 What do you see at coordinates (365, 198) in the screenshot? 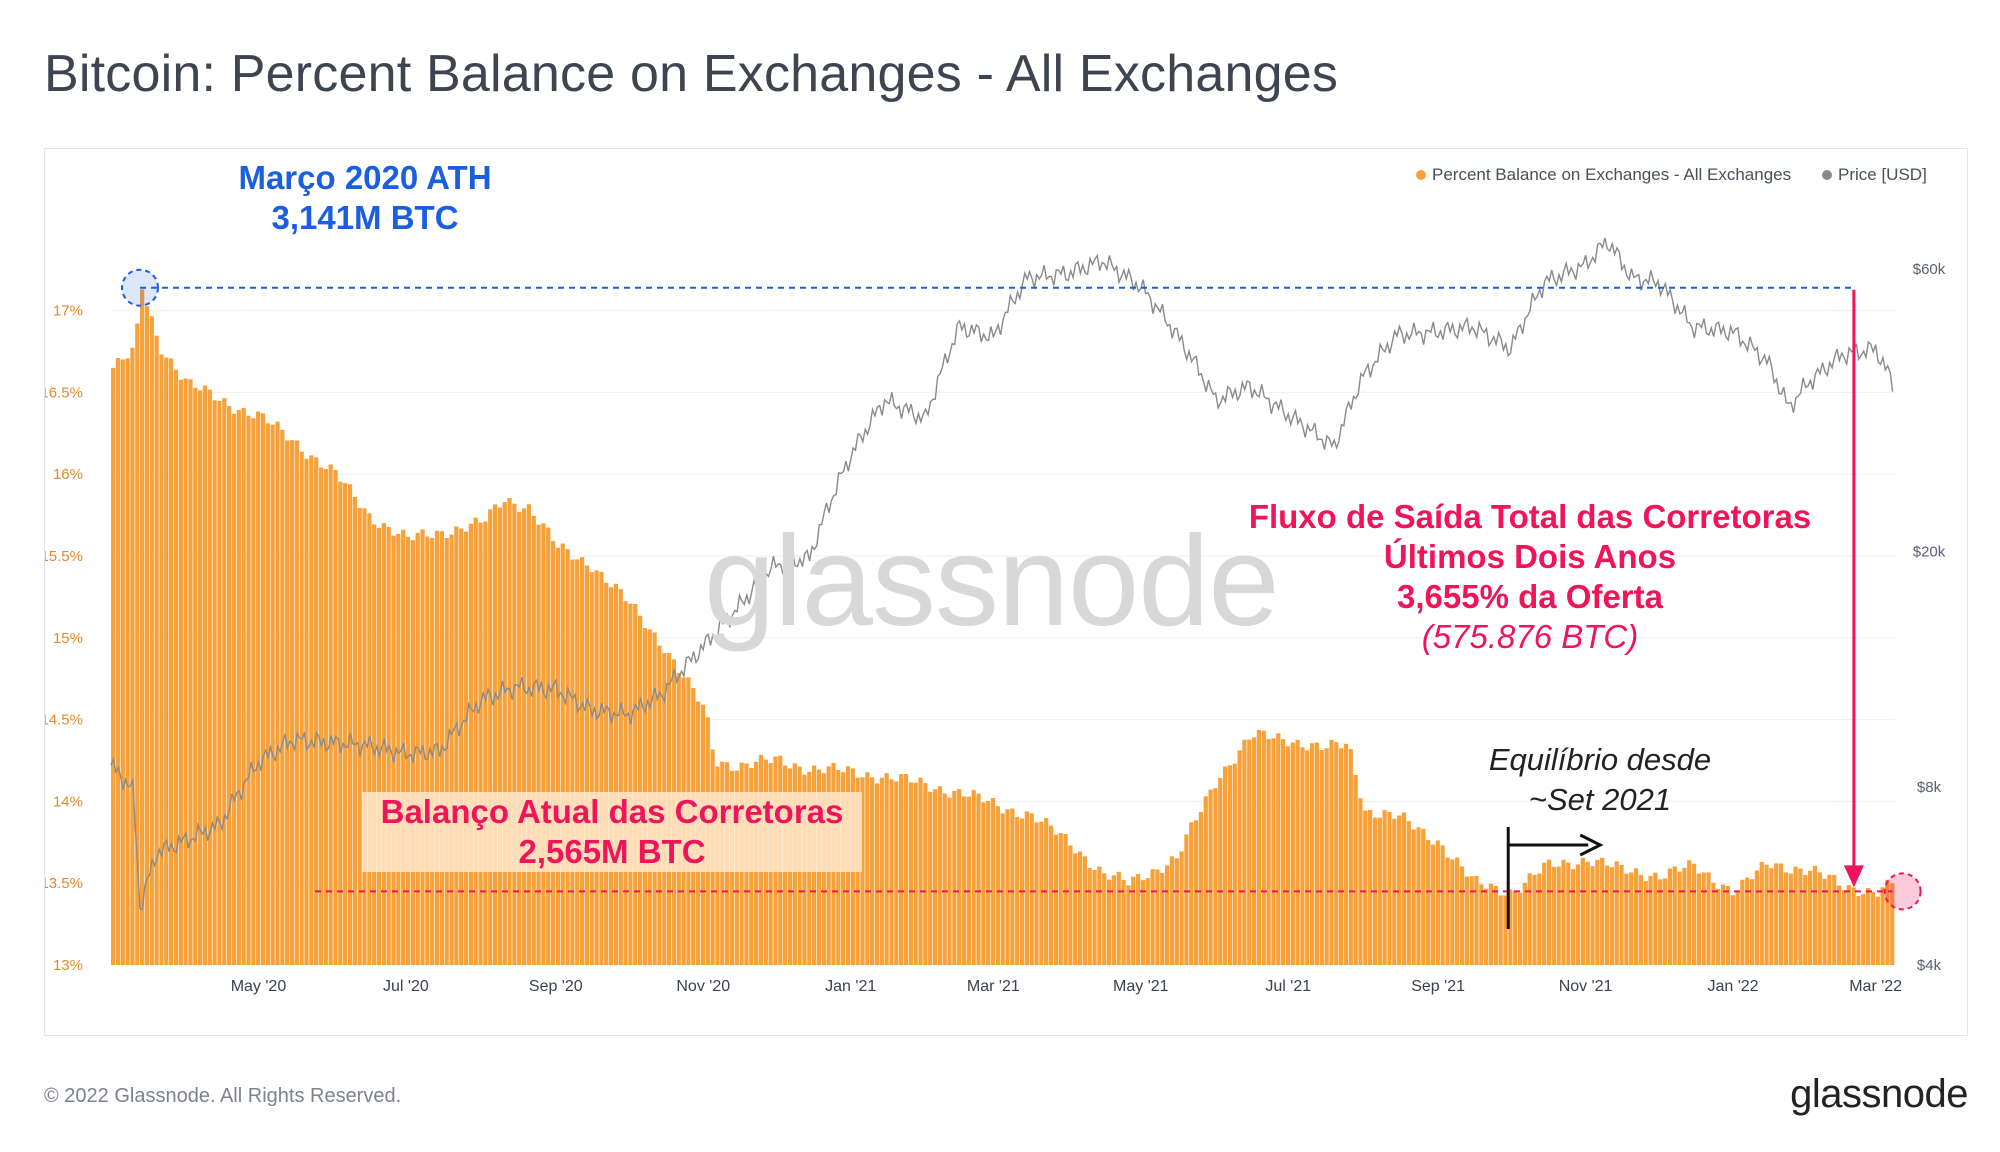
I see `annotation-ath: Março 2020 ATH 3,141M BTC` at bounding box center [365, 198].